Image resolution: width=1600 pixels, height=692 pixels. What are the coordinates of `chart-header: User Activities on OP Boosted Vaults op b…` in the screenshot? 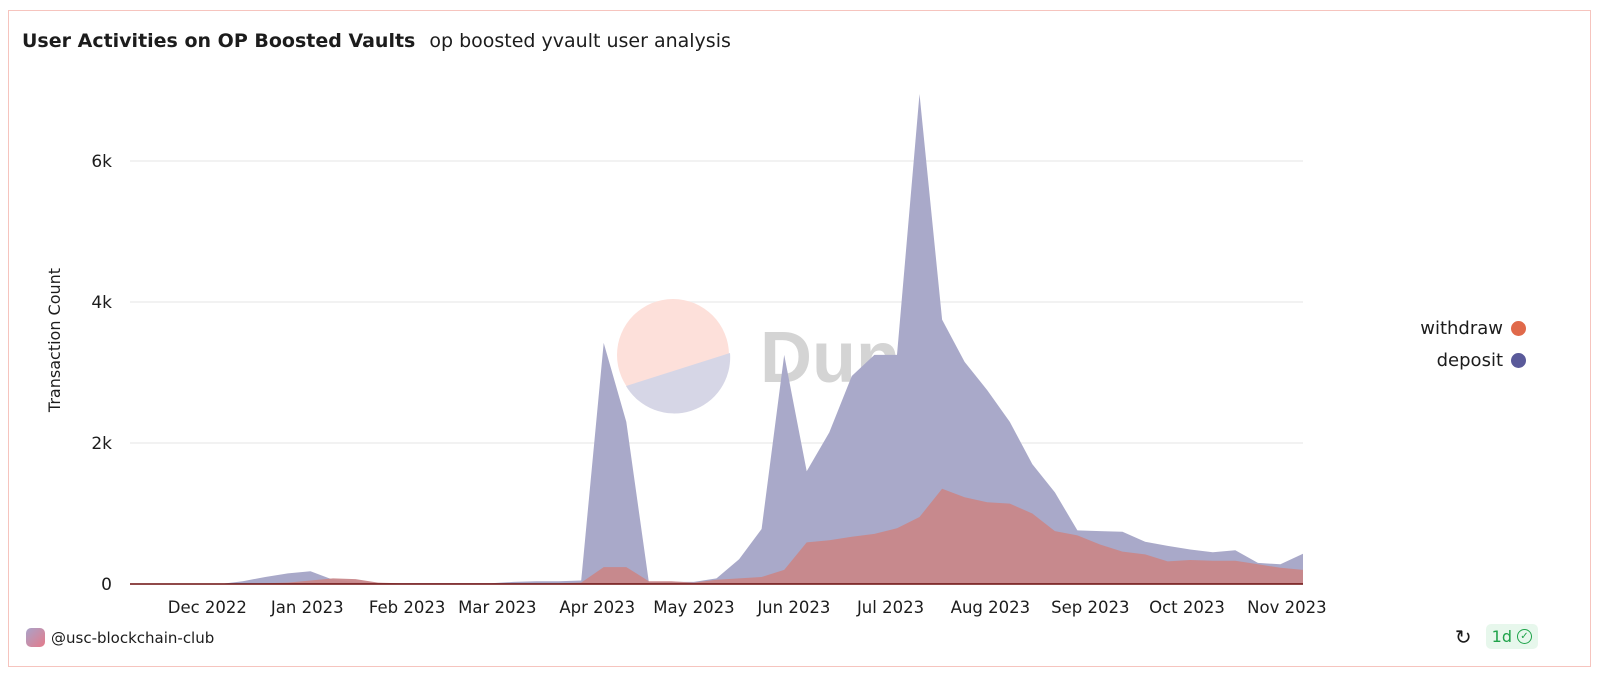 It's located at (376, 41).